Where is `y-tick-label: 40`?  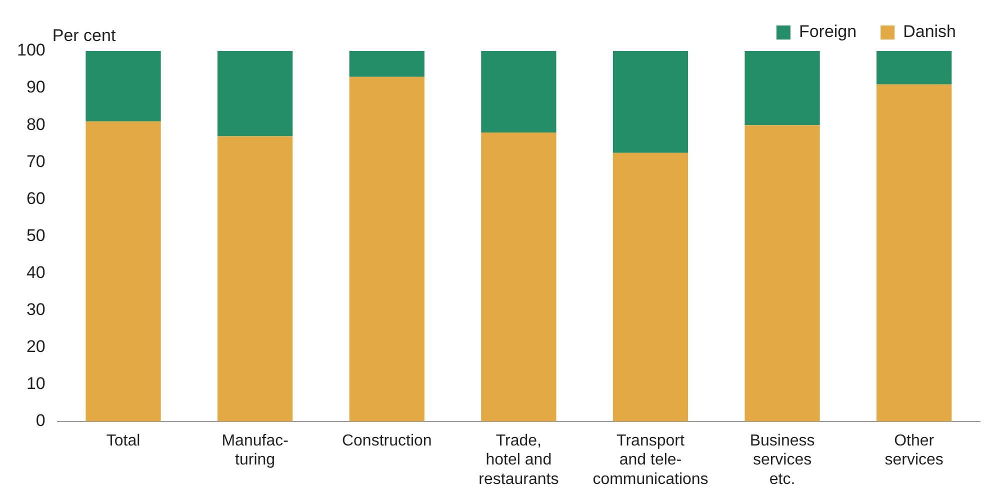
y-tick-label: 40 is located at coordinates (36, 272).